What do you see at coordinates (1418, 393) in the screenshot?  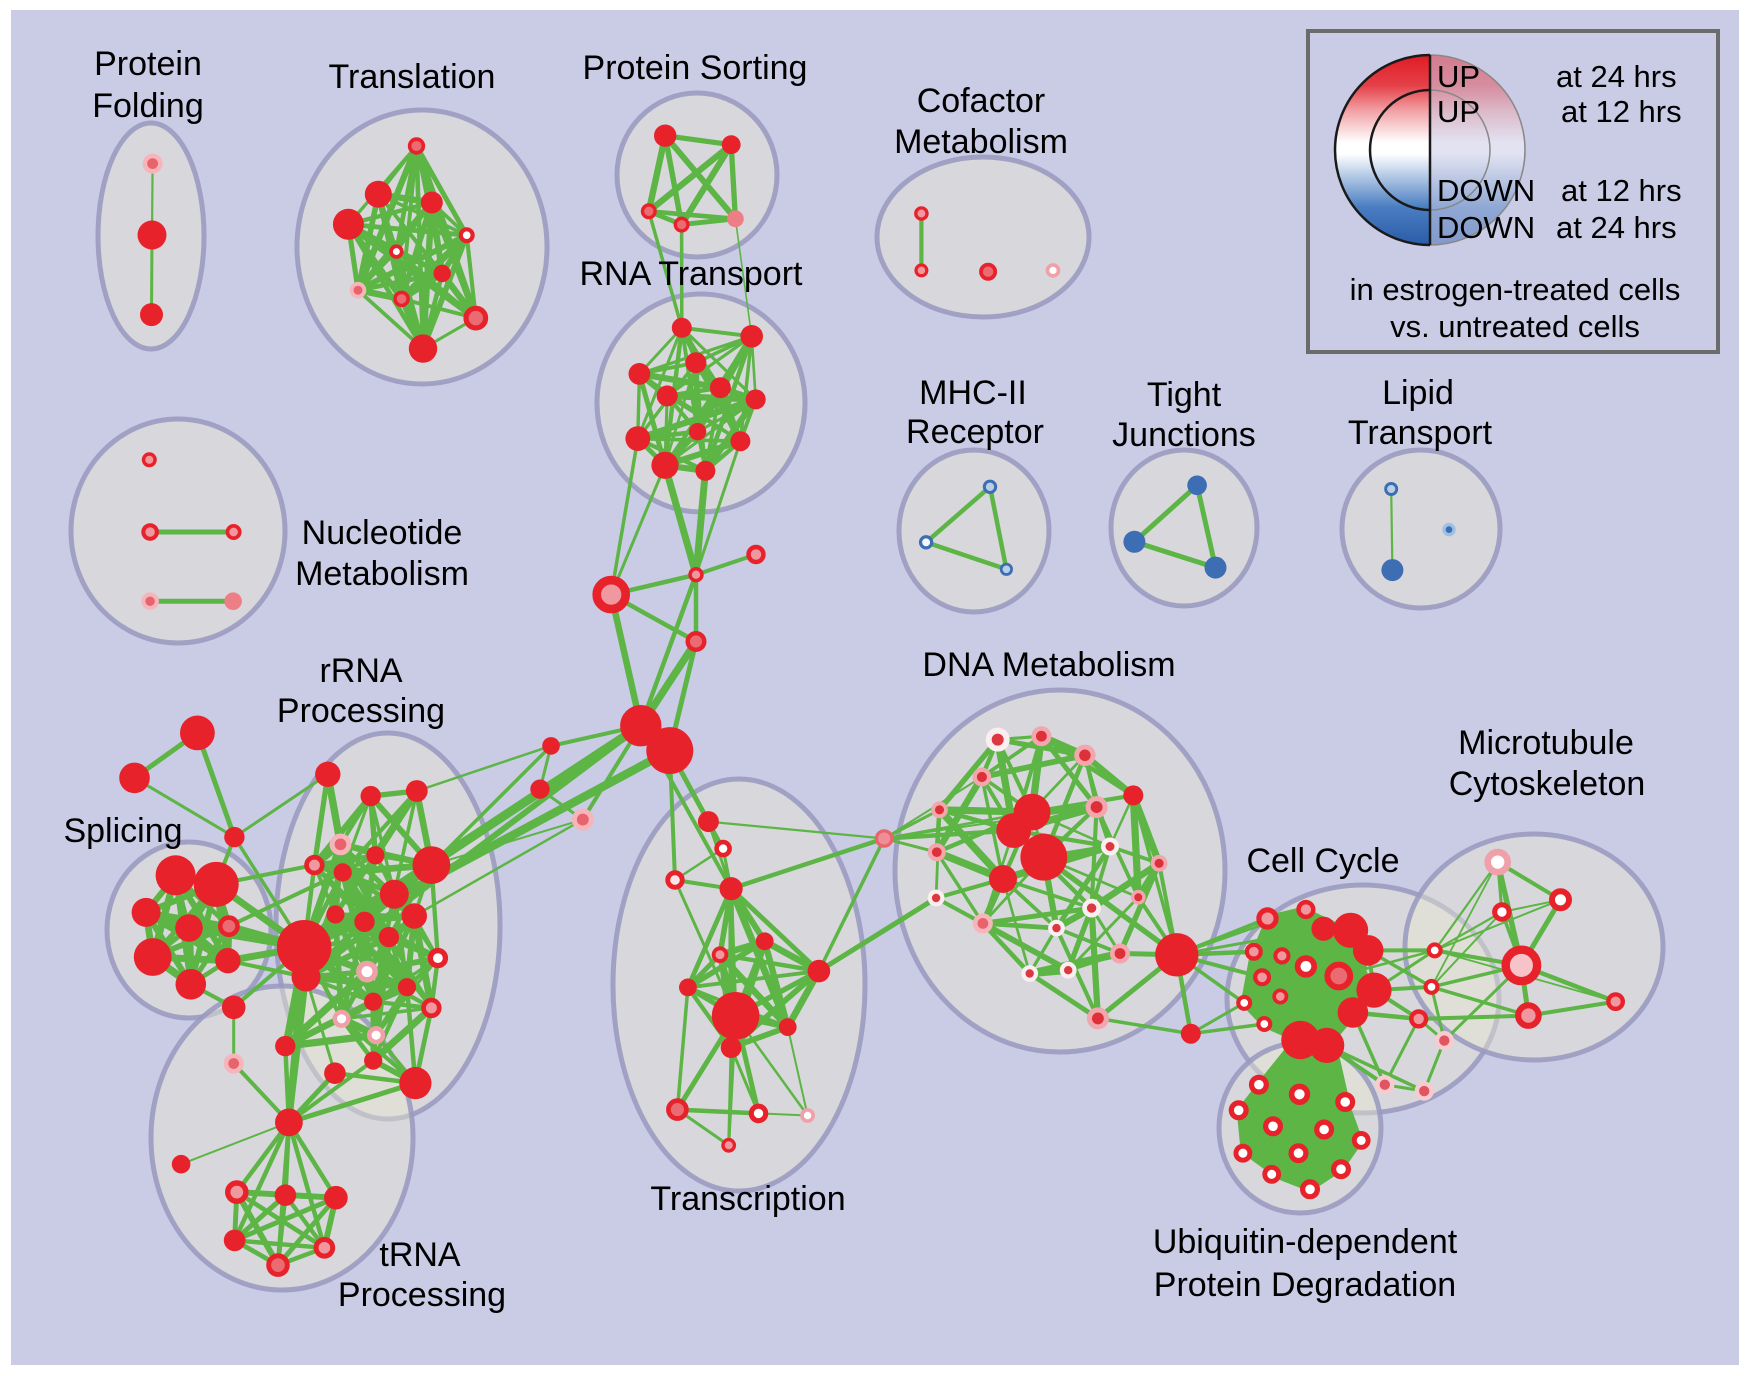 I see `svg-text: Lipid` at bounding box center [1418, 393].